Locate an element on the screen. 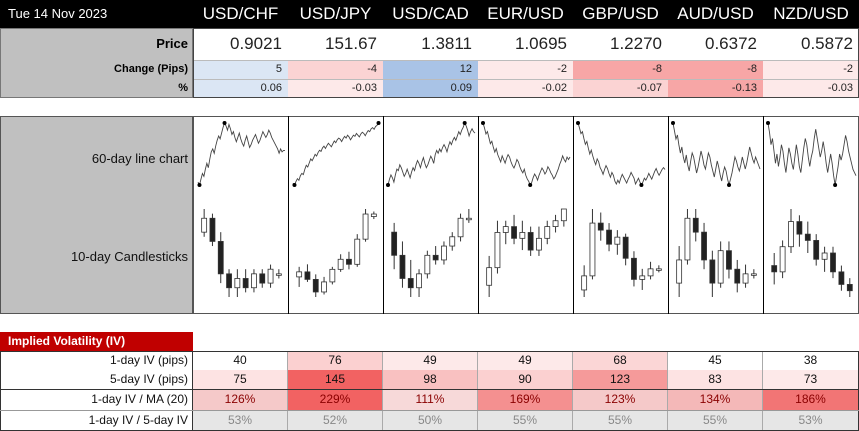  iv-row-label: 1-day IV / 5-day IV is located at coordinates (96, 420).